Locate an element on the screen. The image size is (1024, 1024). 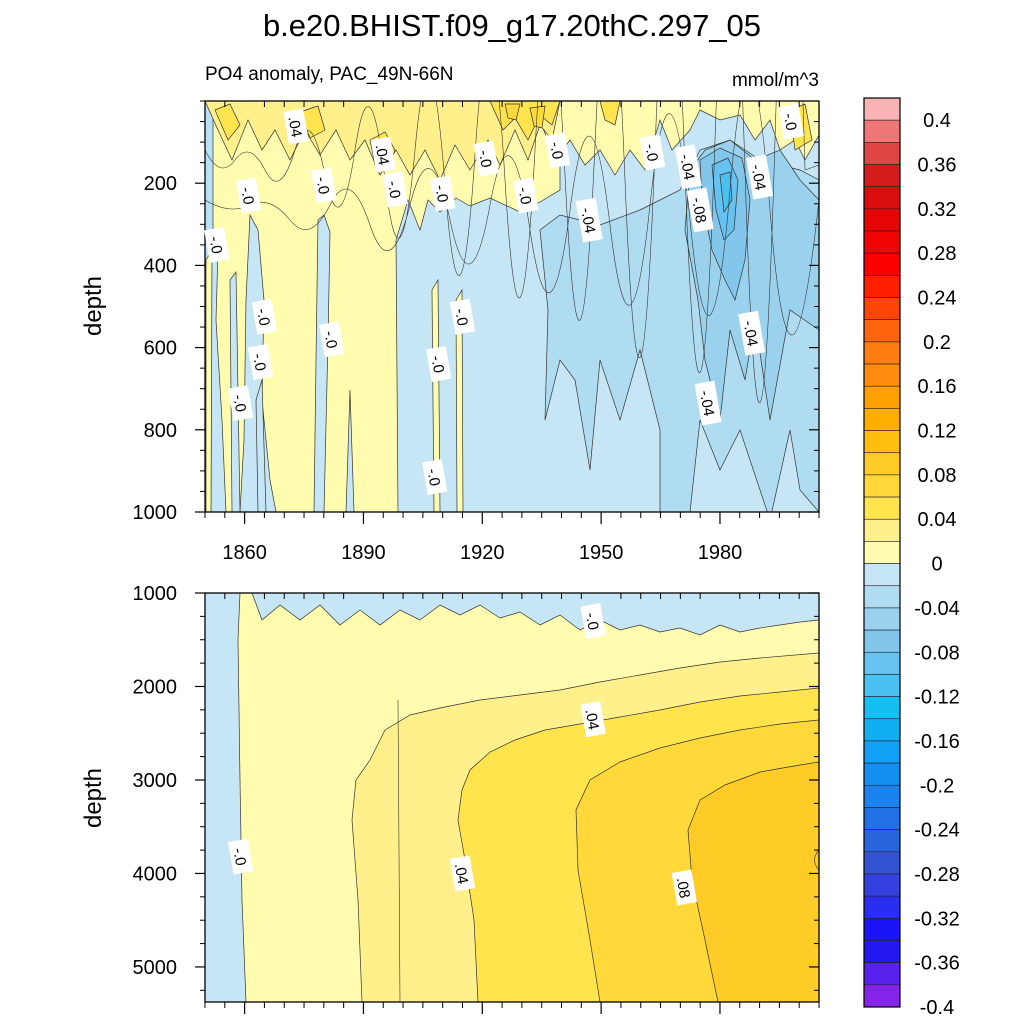
colorbar-label: -0.24 is located at coordinates (937, 831).